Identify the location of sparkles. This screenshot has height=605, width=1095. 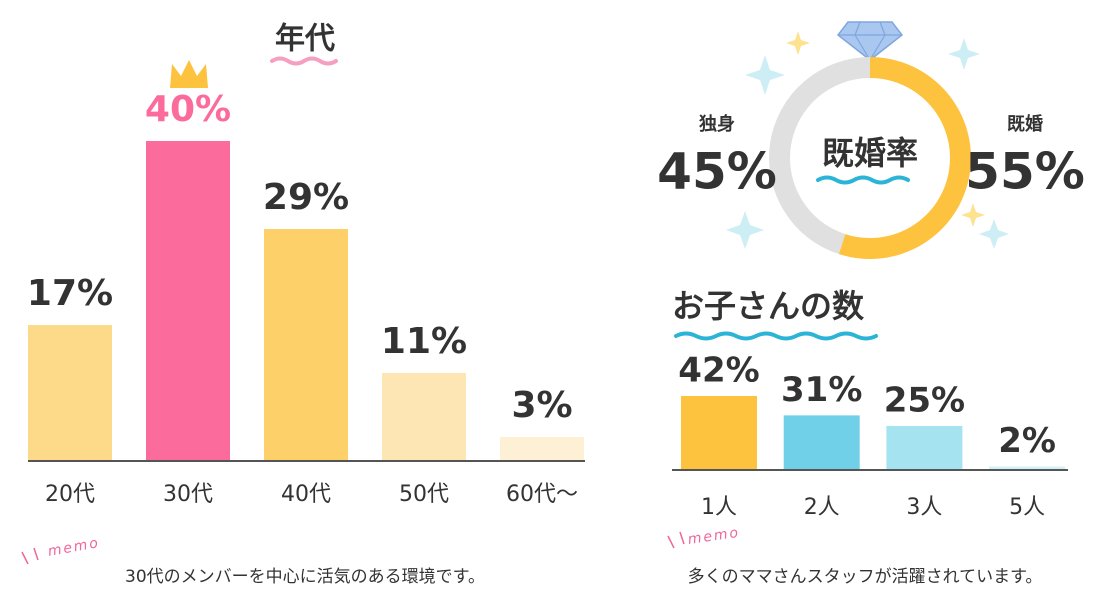
(867, 140).